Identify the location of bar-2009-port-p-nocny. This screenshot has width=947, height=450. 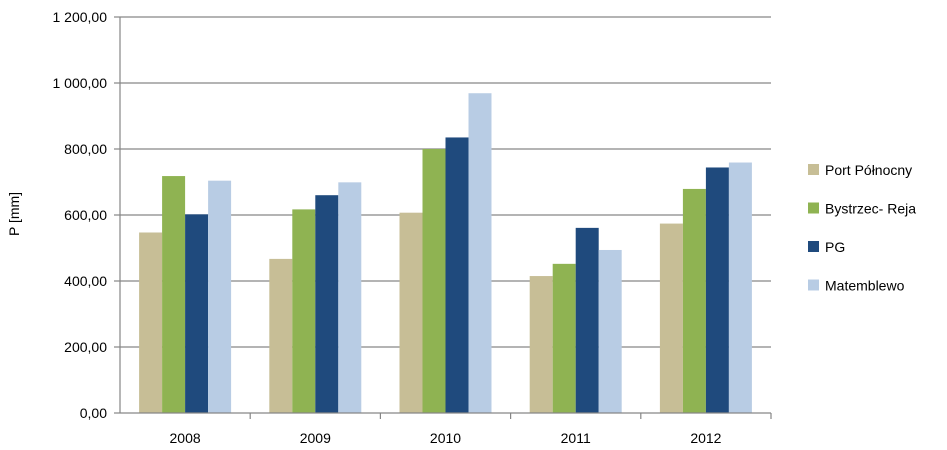
(281, 335).